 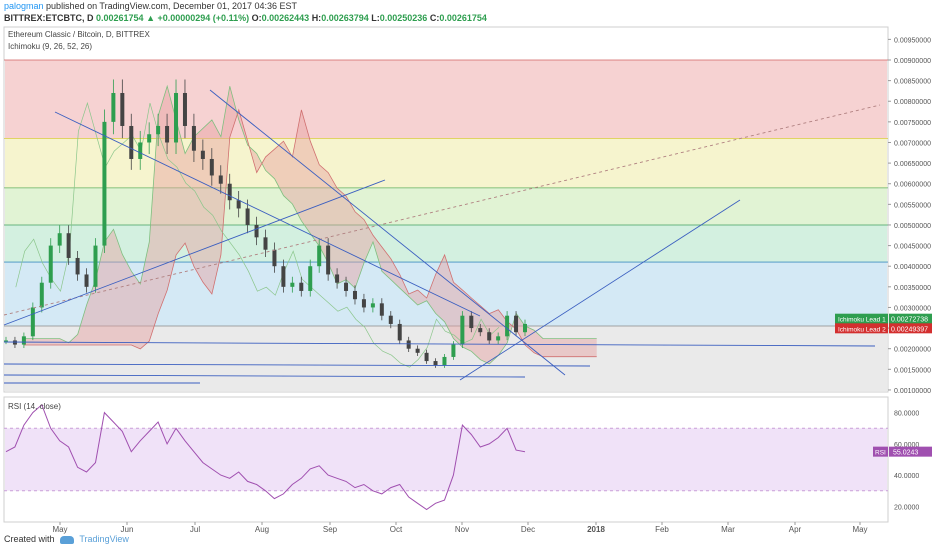 I want to click on price-axis-tag-value: 0.00272738, so click(x=909, y=320).